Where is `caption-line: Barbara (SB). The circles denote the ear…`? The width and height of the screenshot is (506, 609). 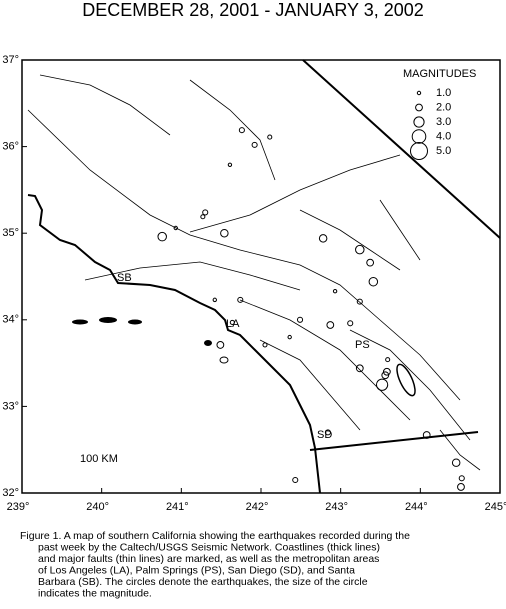
caption-line: Barbara (SB). The circles denote the ear… is located at coordinates (203, 582).